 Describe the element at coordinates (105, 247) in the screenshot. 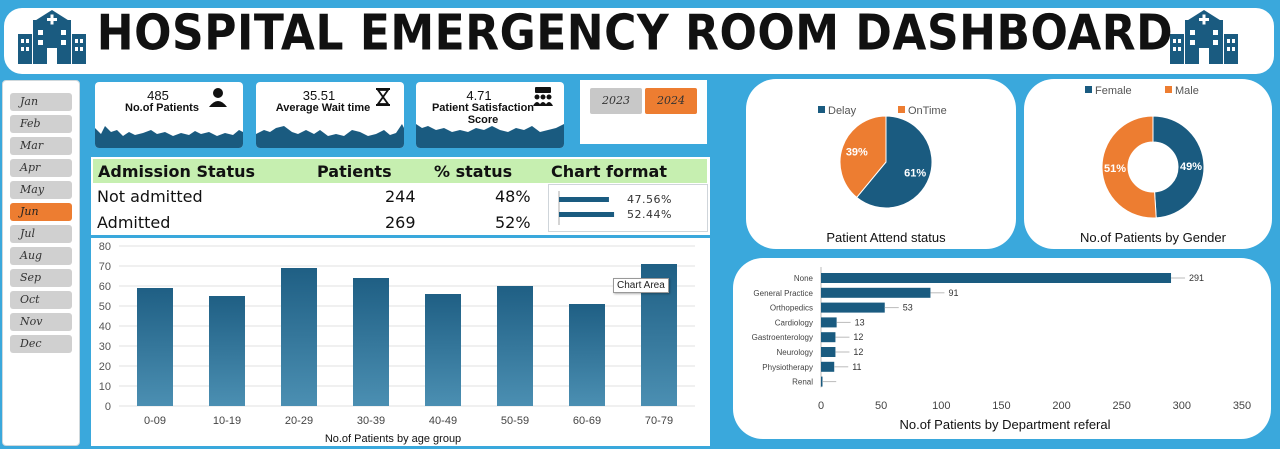

I see `y-tick-label: 80` at that location.